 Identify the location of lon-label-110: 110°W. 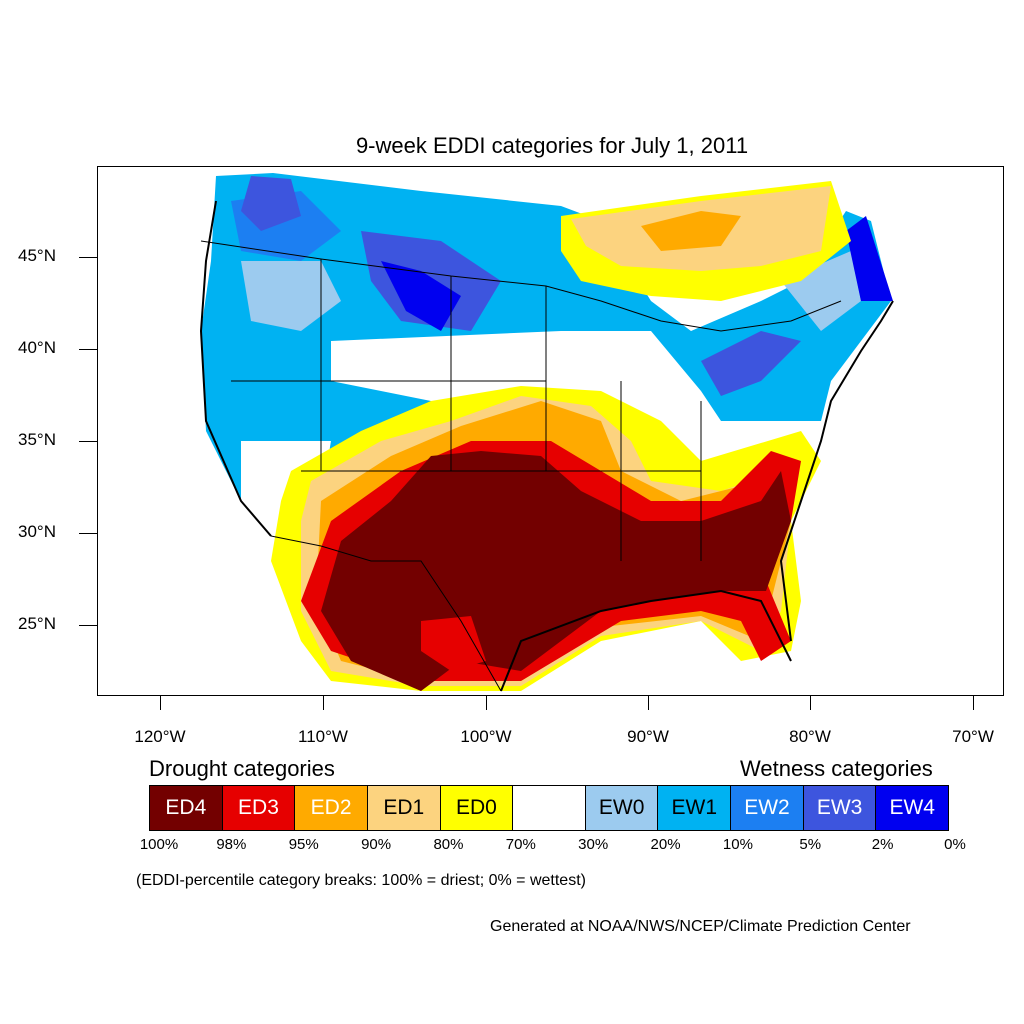
(323, 736).